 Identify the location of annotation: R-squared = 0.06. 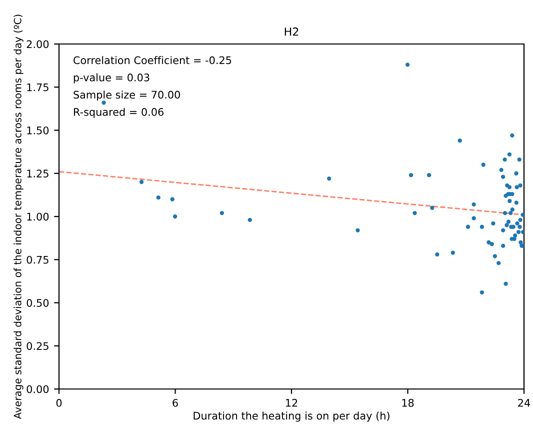
(119, 113).